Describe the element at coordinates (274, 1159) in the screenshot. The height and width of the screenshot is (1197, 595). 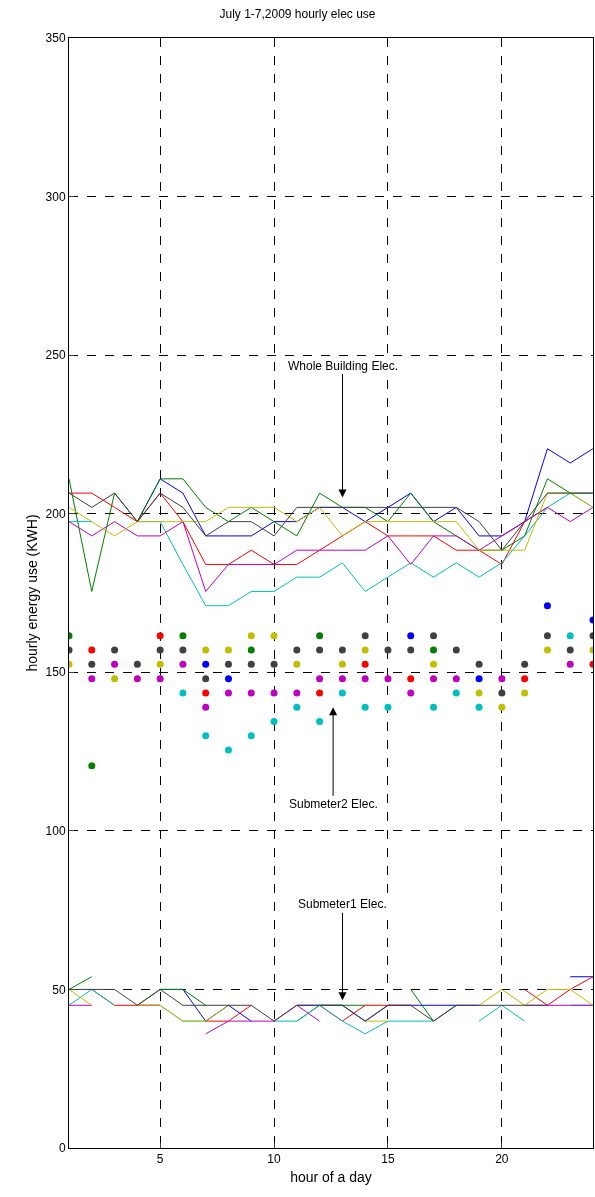
I see `x-tick-label: 10` at that location.